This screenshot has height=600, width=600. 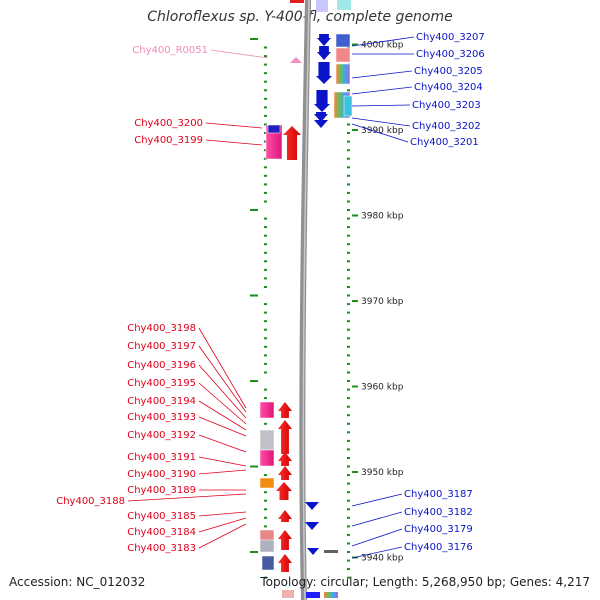 I want to click on scale-label: 3970 kbp, so click(x=382, y=302).